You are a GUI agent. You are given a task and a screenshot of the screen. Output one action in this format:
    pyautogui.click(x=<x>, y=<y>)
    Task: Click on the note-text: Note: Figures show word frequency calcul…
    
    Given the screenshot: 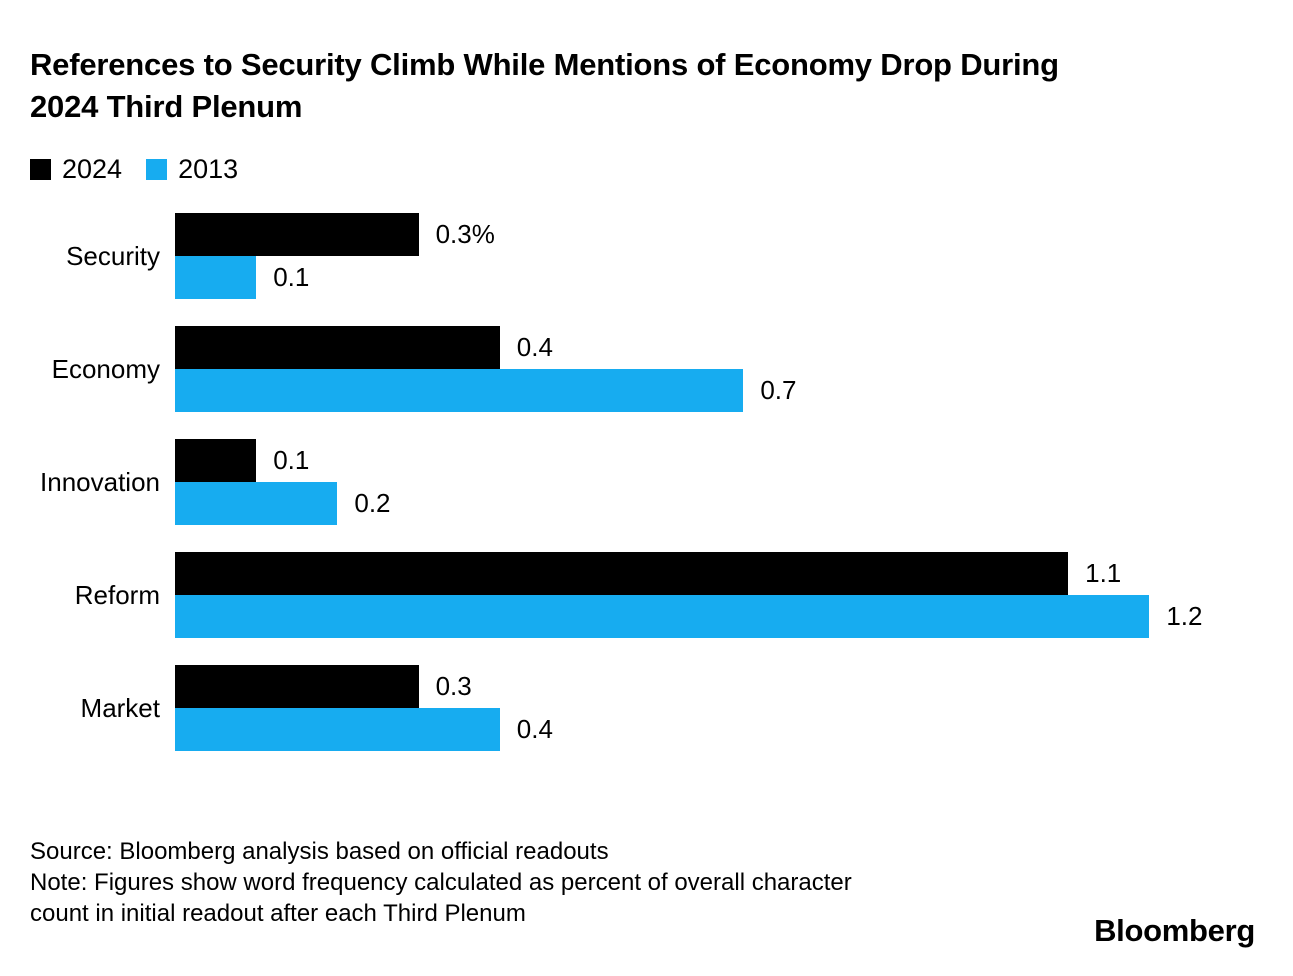 What is the action you would take?
    pyautogui.click(x=441, y=898)
    